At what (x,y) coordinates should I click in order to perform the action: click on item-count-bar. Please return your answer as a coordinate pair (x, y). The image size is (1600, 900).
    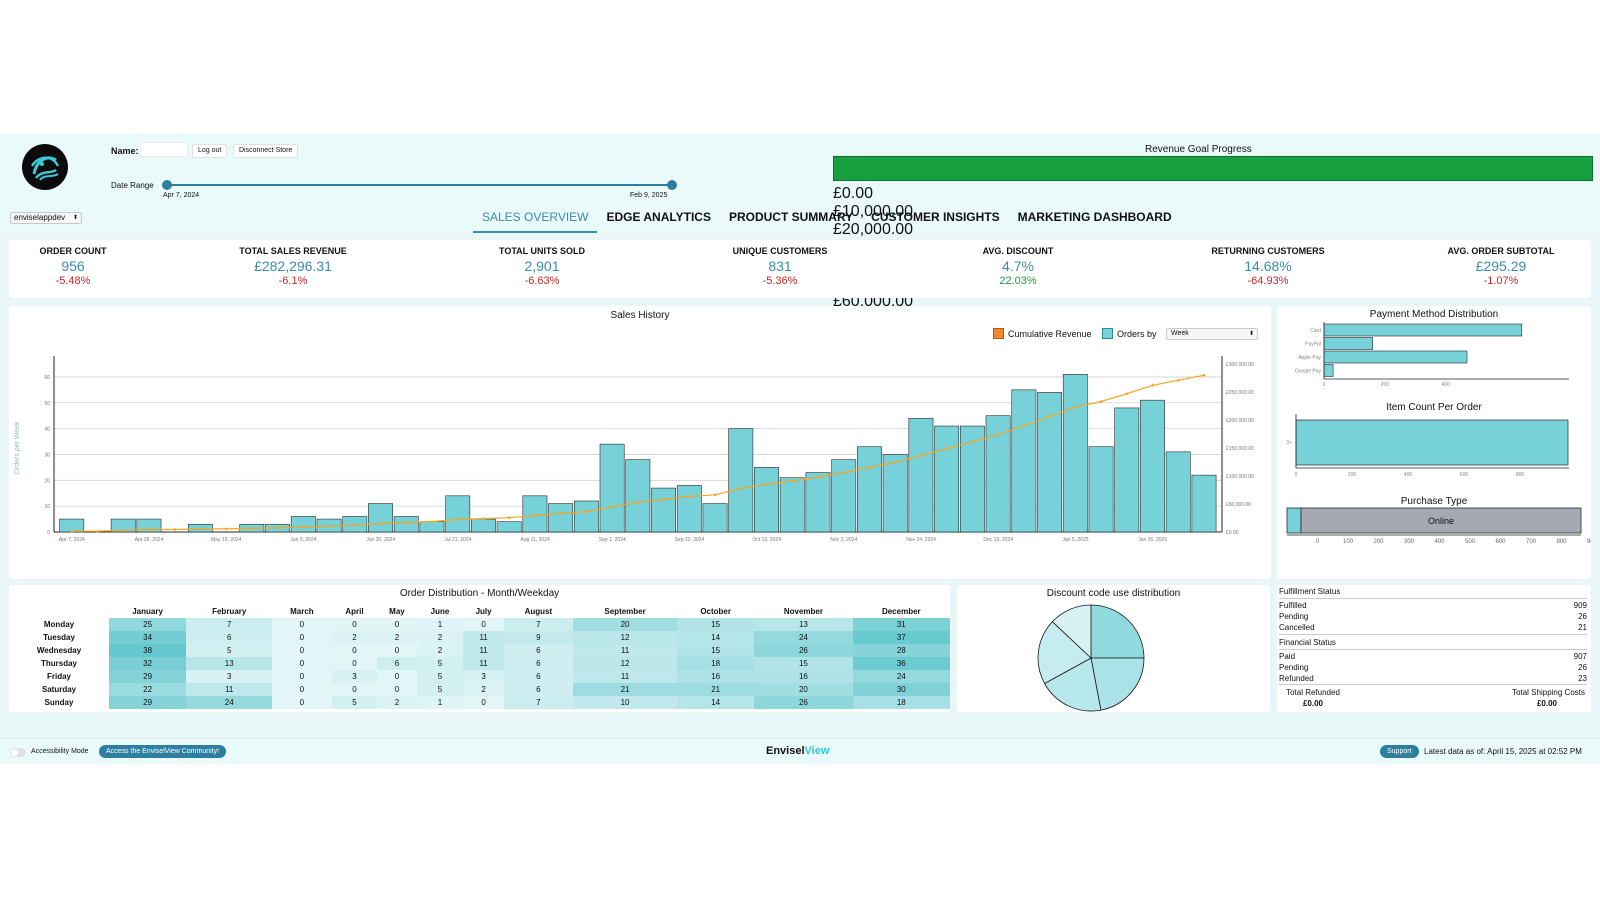
    Looking at the image, I should click on (1432, 442).